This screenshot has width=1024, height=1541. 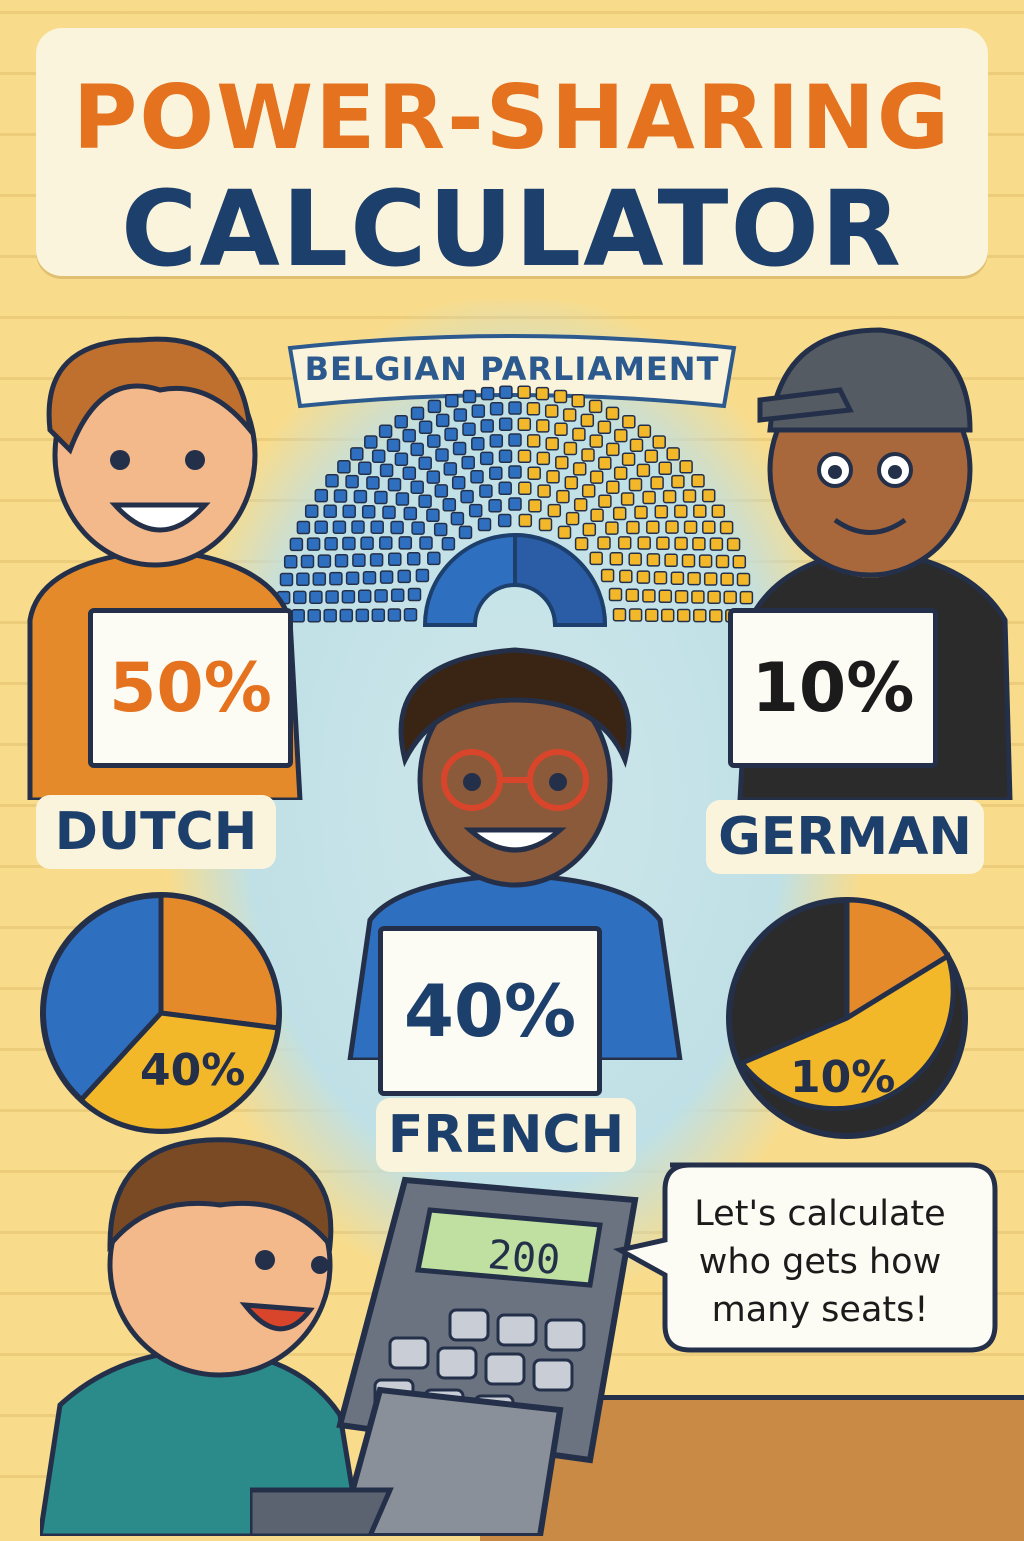 What do you see at coordinates (512, 369) in the screenshot?
I see `banner-text: BELGIAN PARLIAMENT` at bounding box center [512, 369].